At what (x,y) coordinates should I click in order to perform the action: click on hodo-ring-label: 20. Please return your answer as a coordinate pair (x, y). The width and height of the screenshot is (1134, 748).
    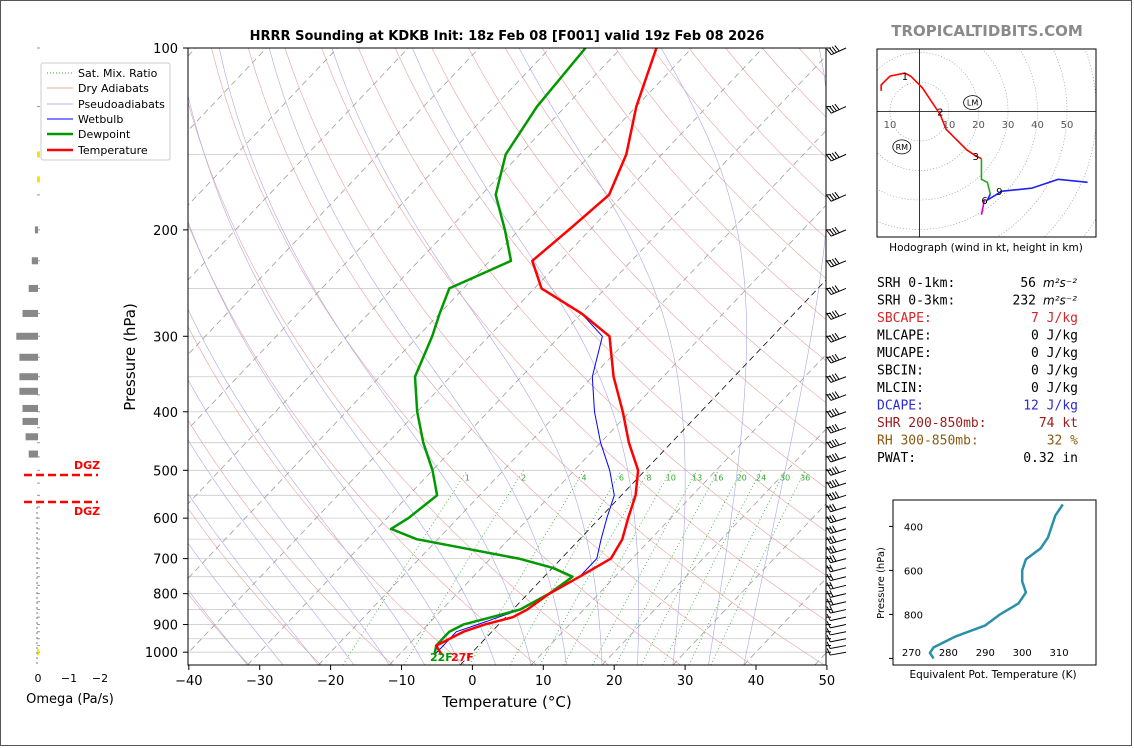
    Looking at the image, I should click on (978, 125).